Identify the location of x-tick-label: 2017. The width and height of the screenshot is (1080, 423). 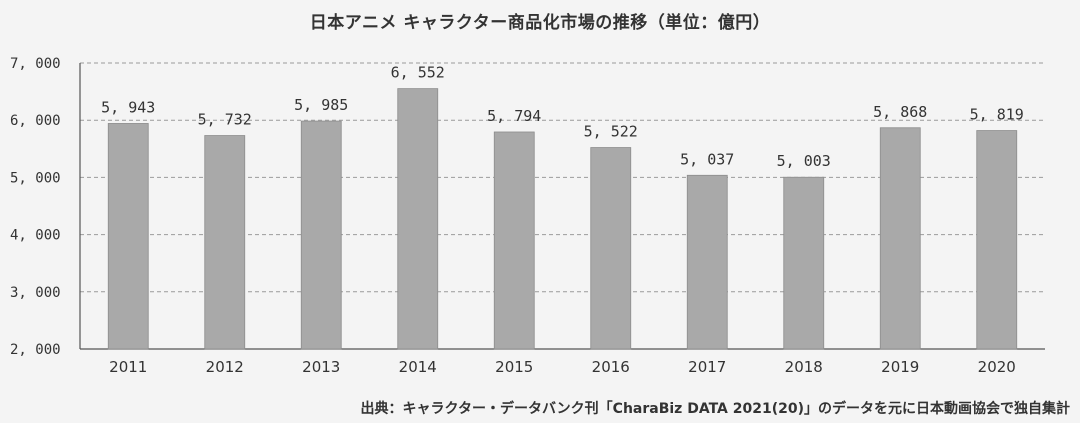
(707, 367).